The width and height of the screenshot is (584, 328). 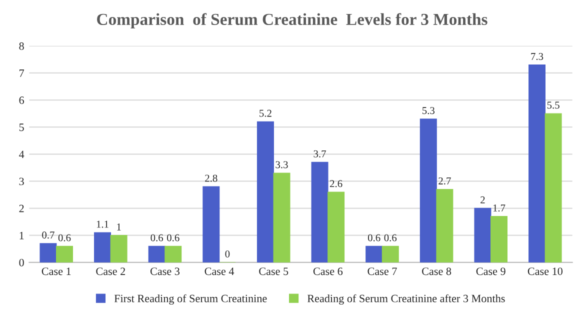 I want to click on x-tick-label: Case 10, so click(x=545, y=272).